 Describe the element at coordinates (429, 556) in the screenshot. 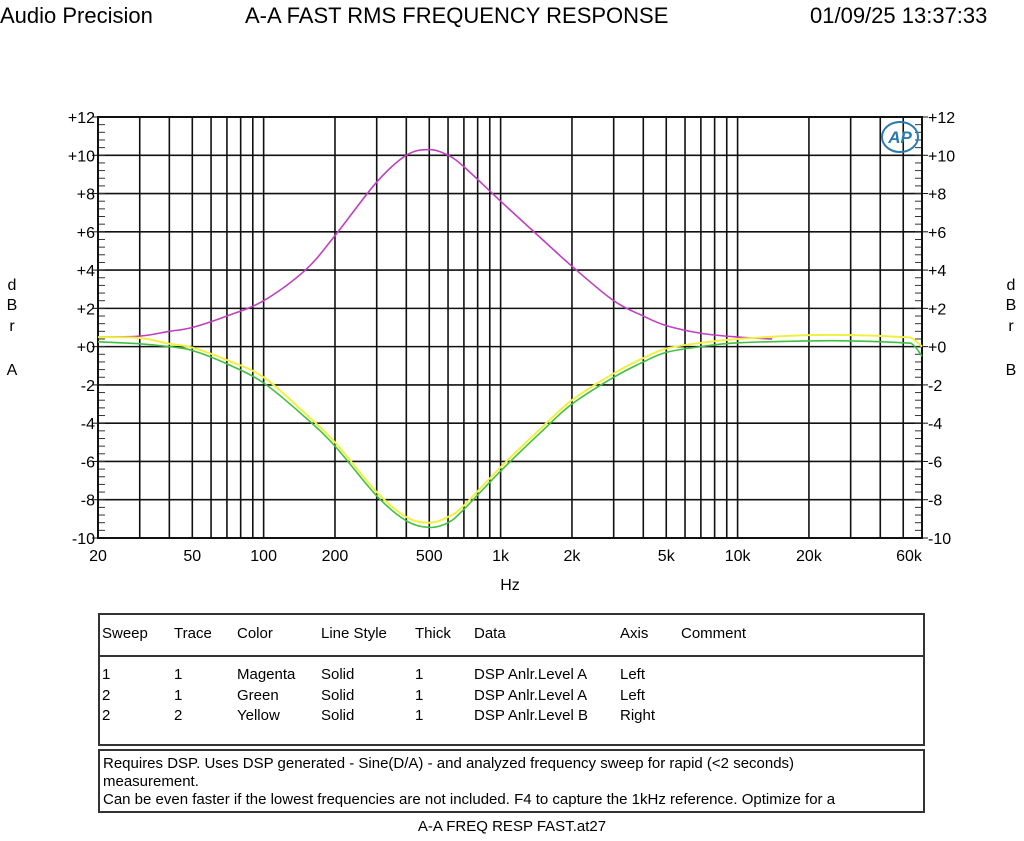

I see `x-tick-label: 500` at that location.